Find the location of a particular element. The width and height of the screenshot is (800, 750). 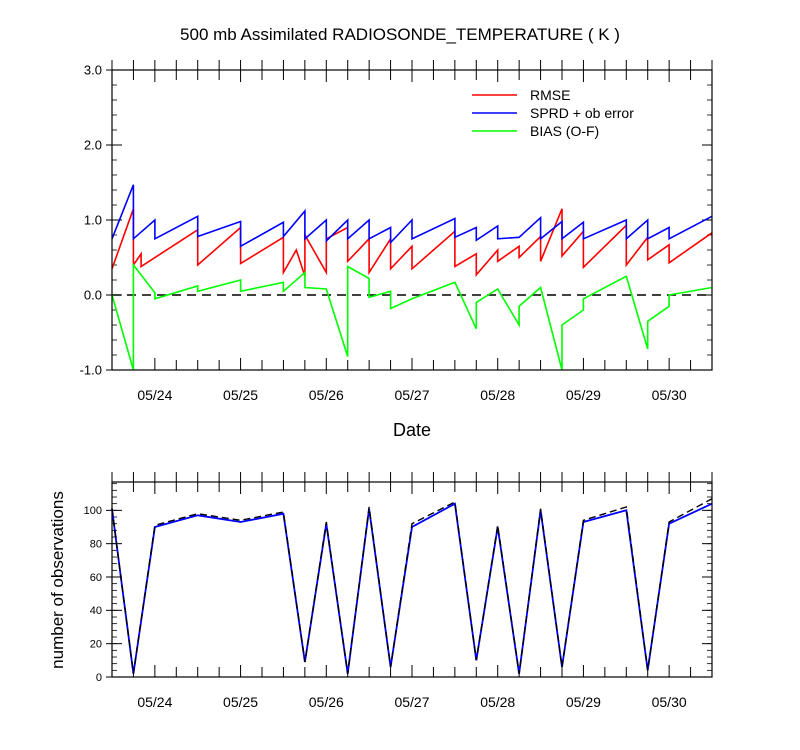

bottom-xtick-label: 05/28 is located at coordinates (497, 702).